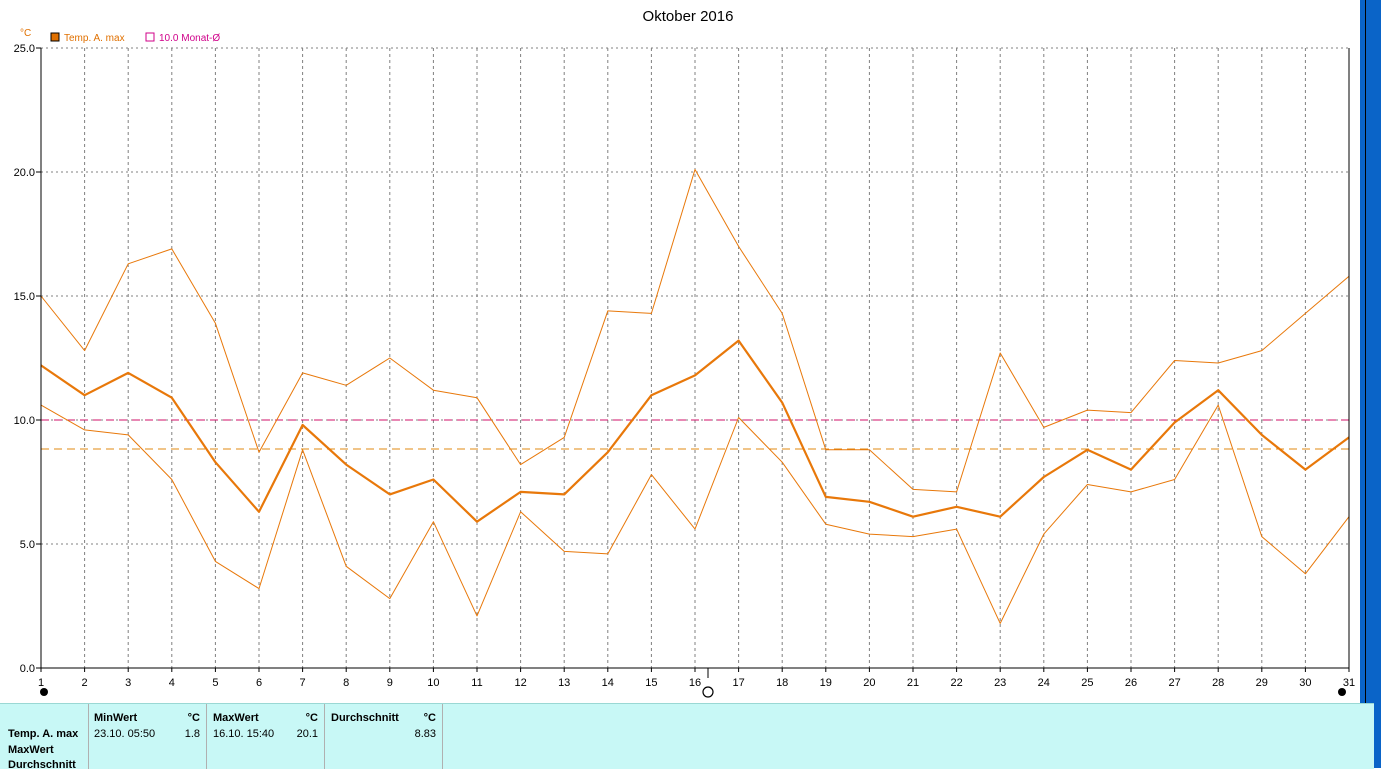  Describe the element at coordinates (27, 669) in the screenshot. I see `y-tick-label: 0.0` at that location.